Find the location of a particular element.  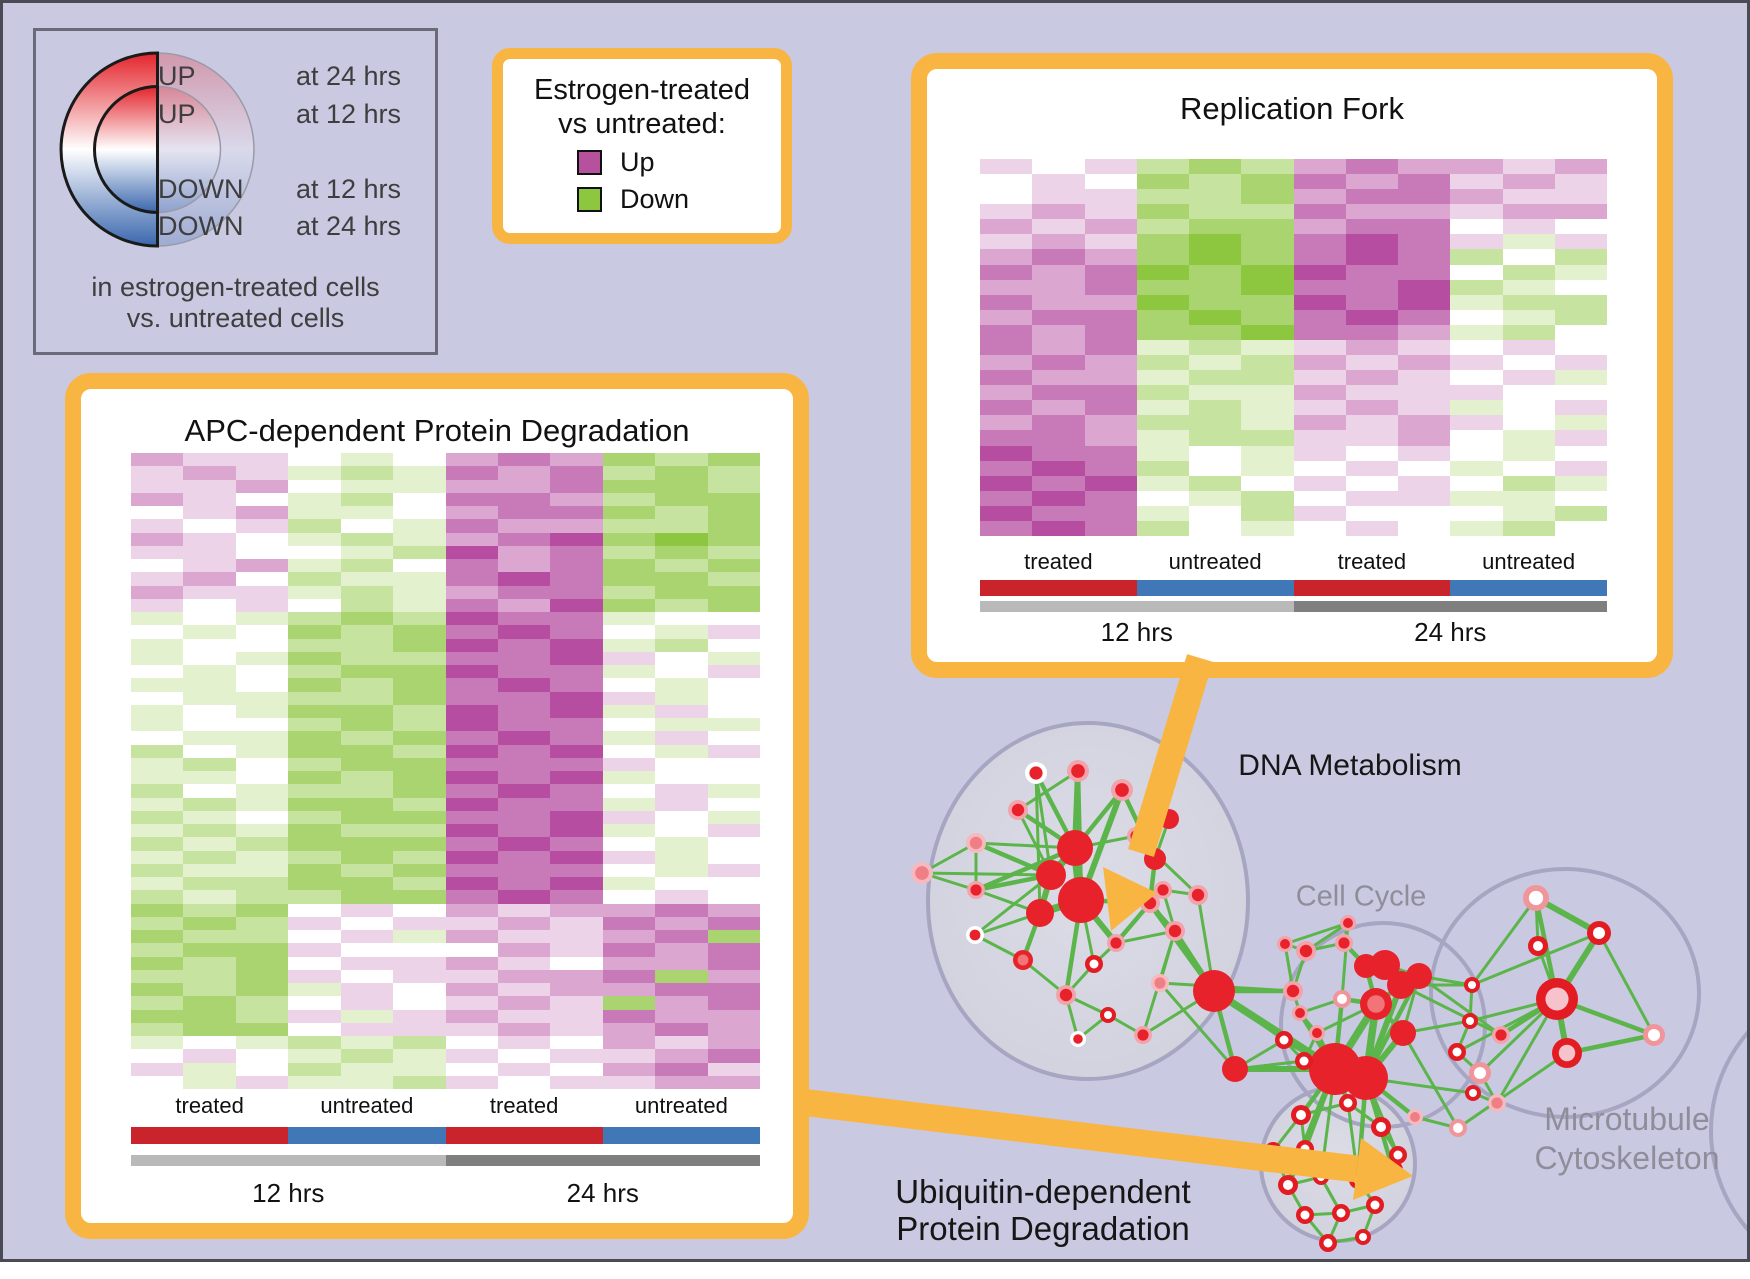

dna-metabolism-label: DNA Metabolism is located at coordinates (1350, 765).